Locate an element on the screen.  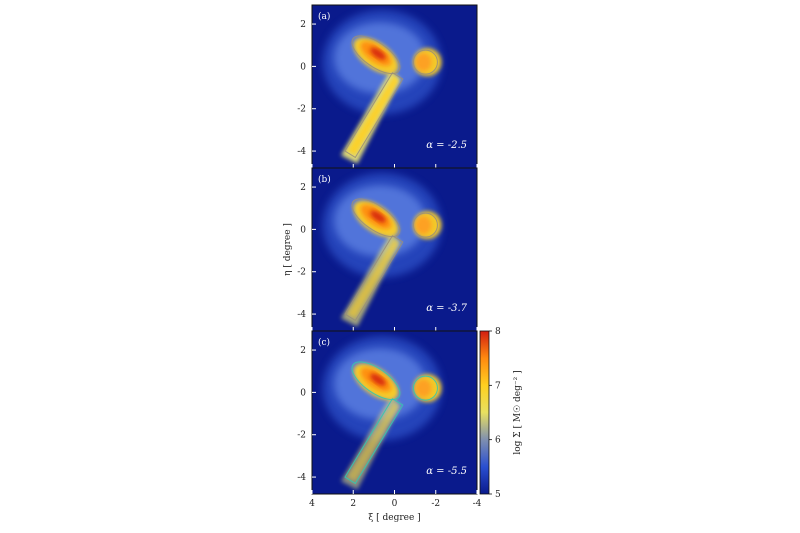
colorbar-bar is located at coordinates (484, 412).